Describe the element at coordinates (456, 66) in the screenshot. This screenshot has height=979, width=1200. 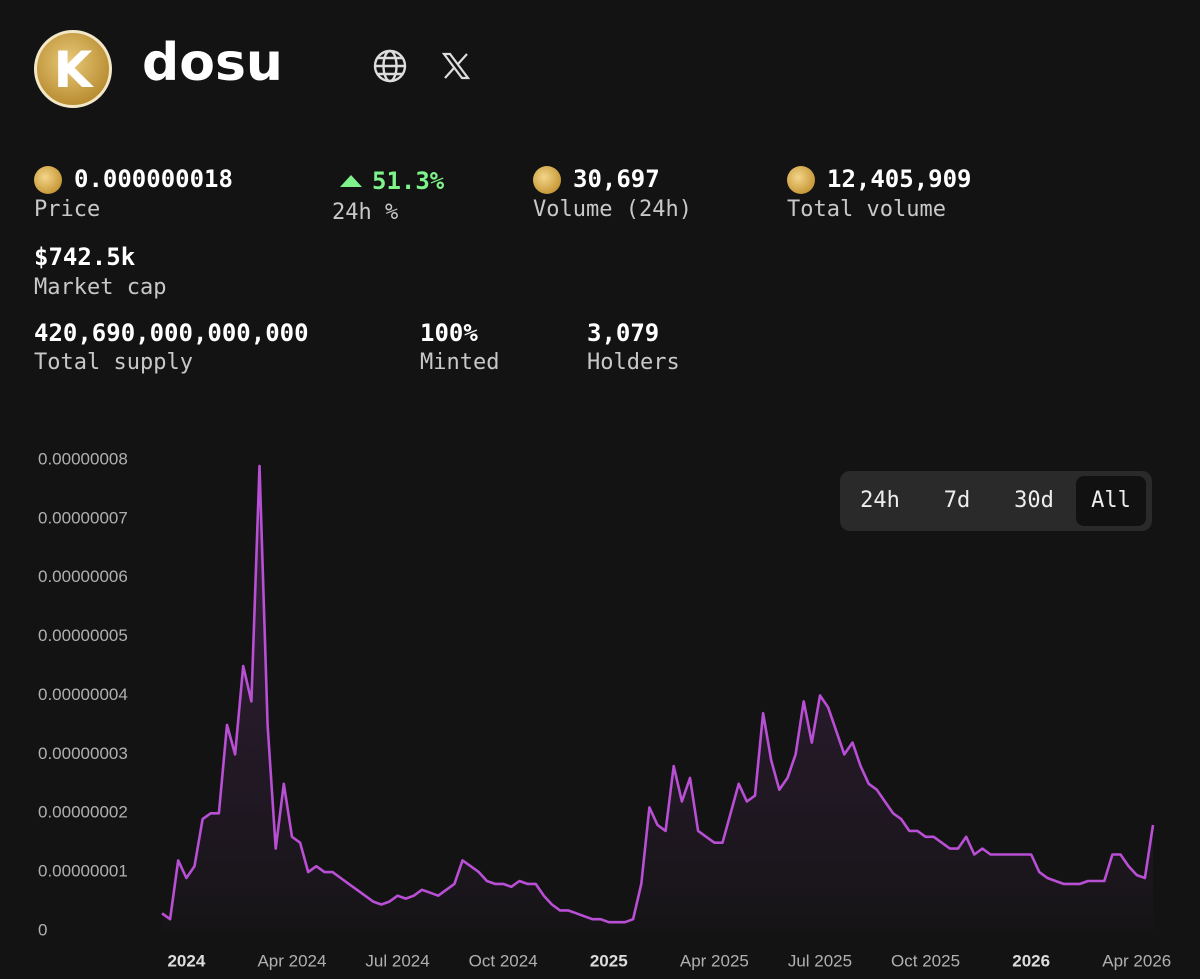
I see `x-icon` at that location.